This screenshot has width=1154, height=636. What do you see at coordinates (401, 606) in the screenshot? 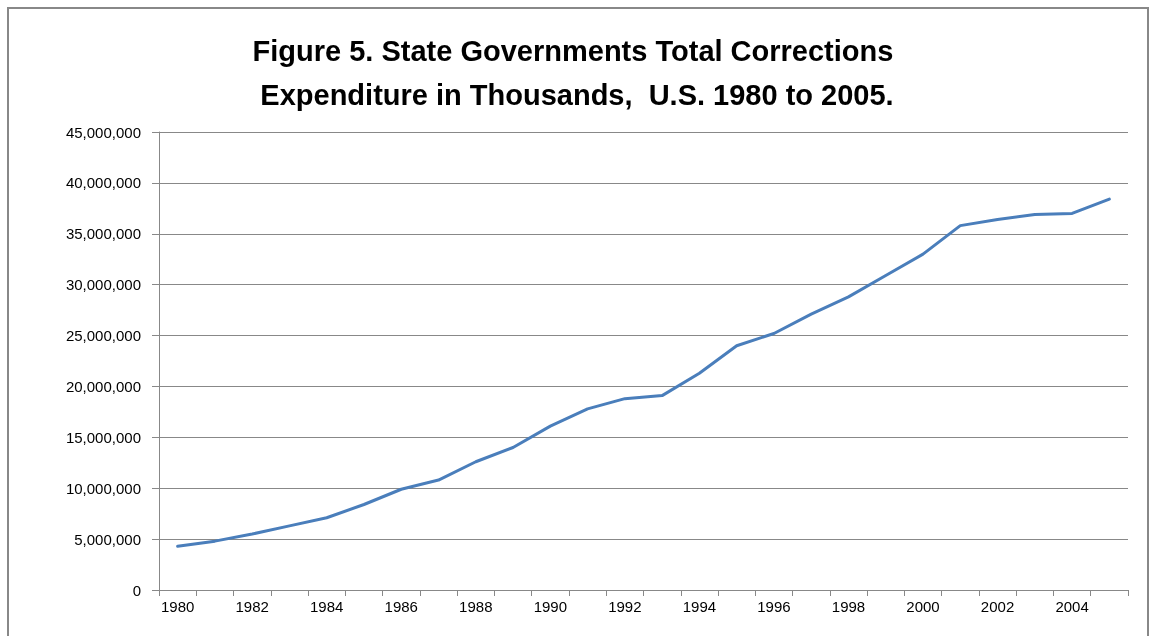
I see `x-tick-label: 1986` at bounding box center [401, 606].